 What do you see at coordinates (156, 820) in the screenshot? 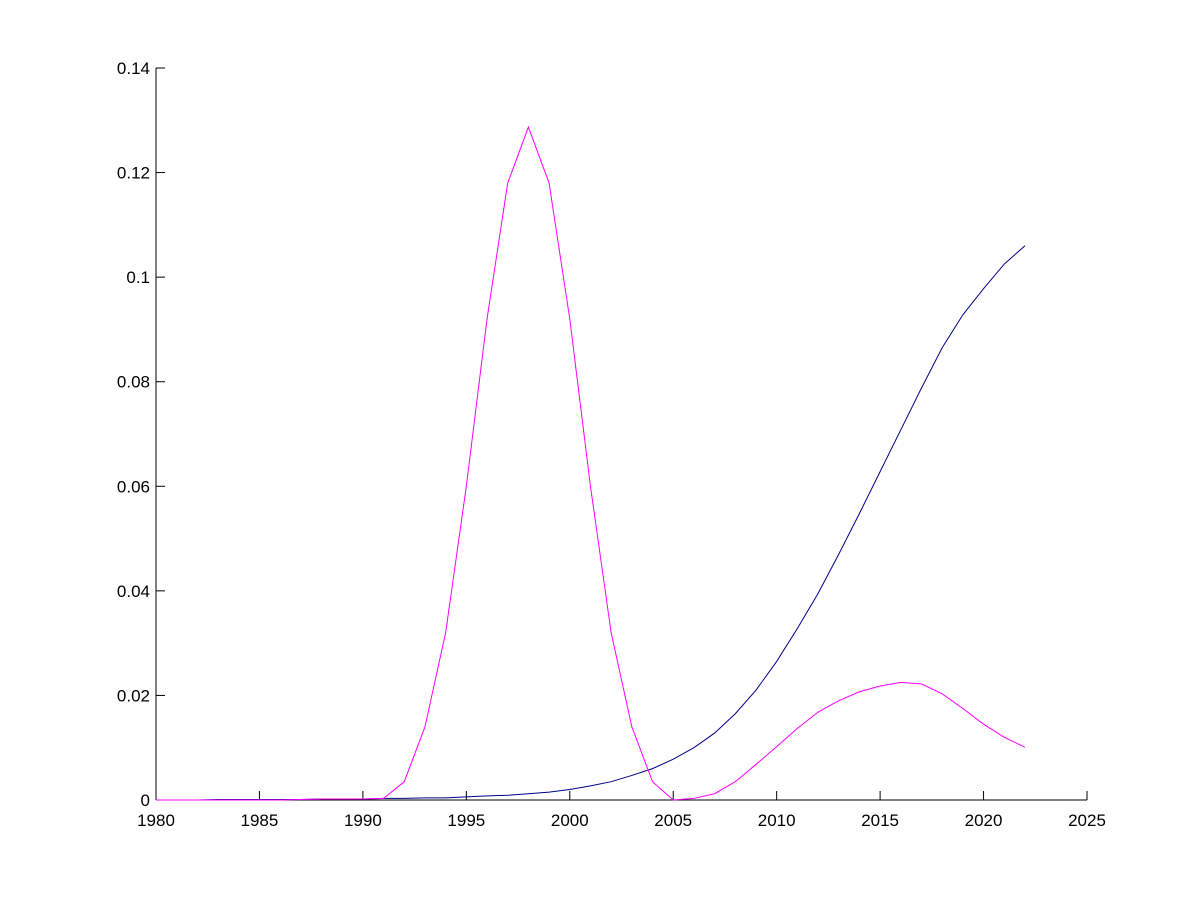
I see `x-tick-label: 1980` at bounding box center [156, 820].